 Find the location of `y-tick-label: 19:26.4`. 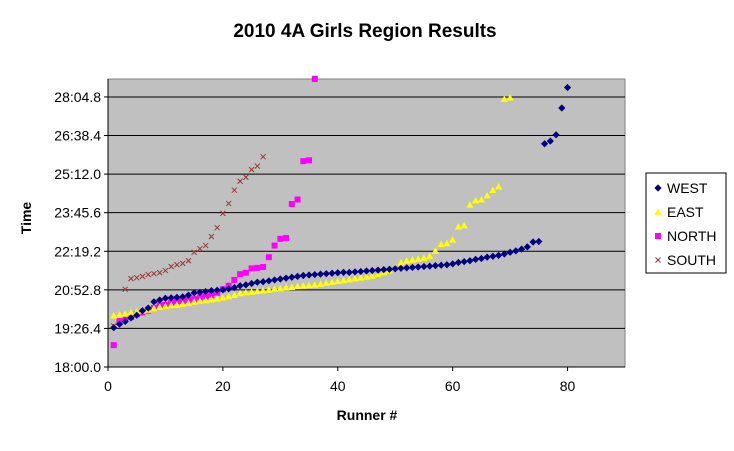

y-tick-label: 19:26.4 is located at coordinates (77, 328).